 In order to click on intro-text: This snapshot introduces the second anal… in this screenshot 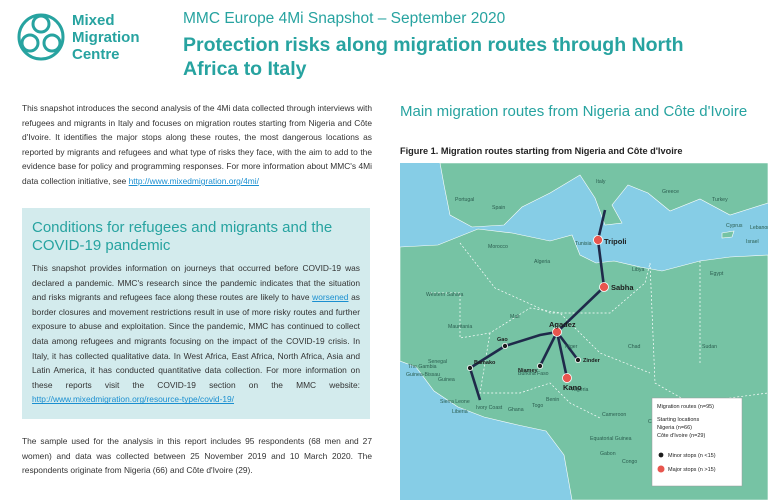, I will do `click(197, 144)`.